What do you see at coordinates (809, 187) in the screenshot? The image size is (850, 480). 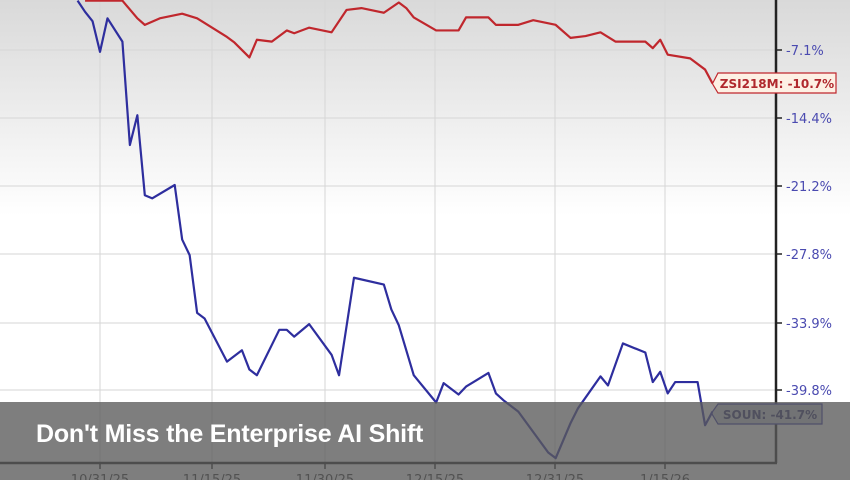 I see `y-tick-label: -21.2%` at bounding box center [809, 187].